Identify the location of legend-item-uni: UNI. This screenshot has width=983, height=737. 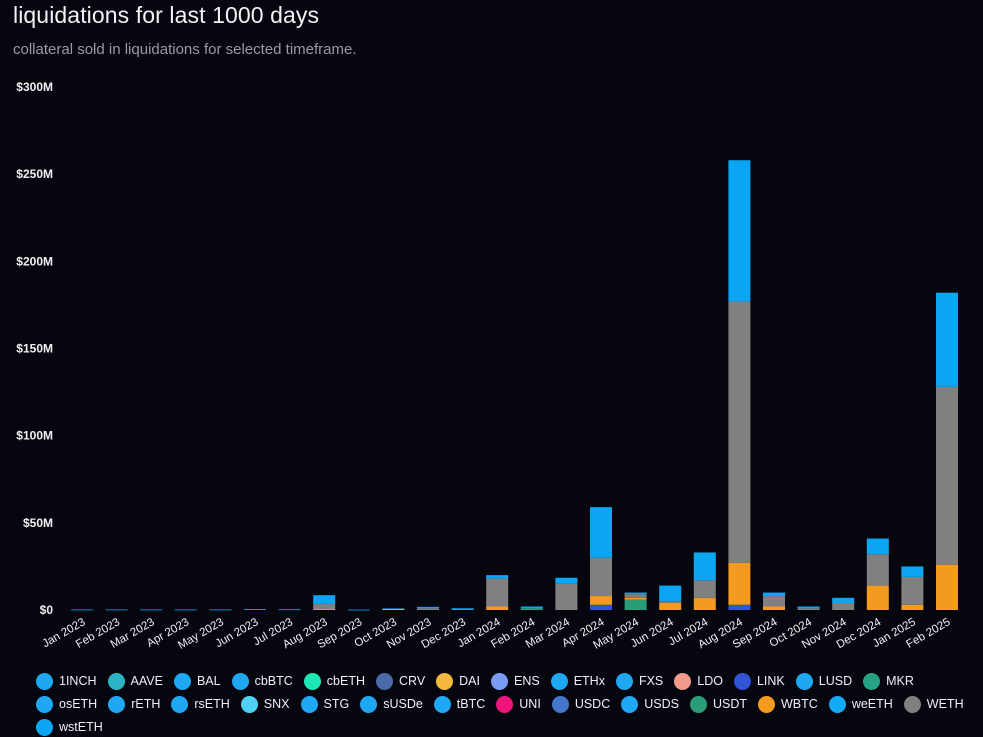
(518, 704).